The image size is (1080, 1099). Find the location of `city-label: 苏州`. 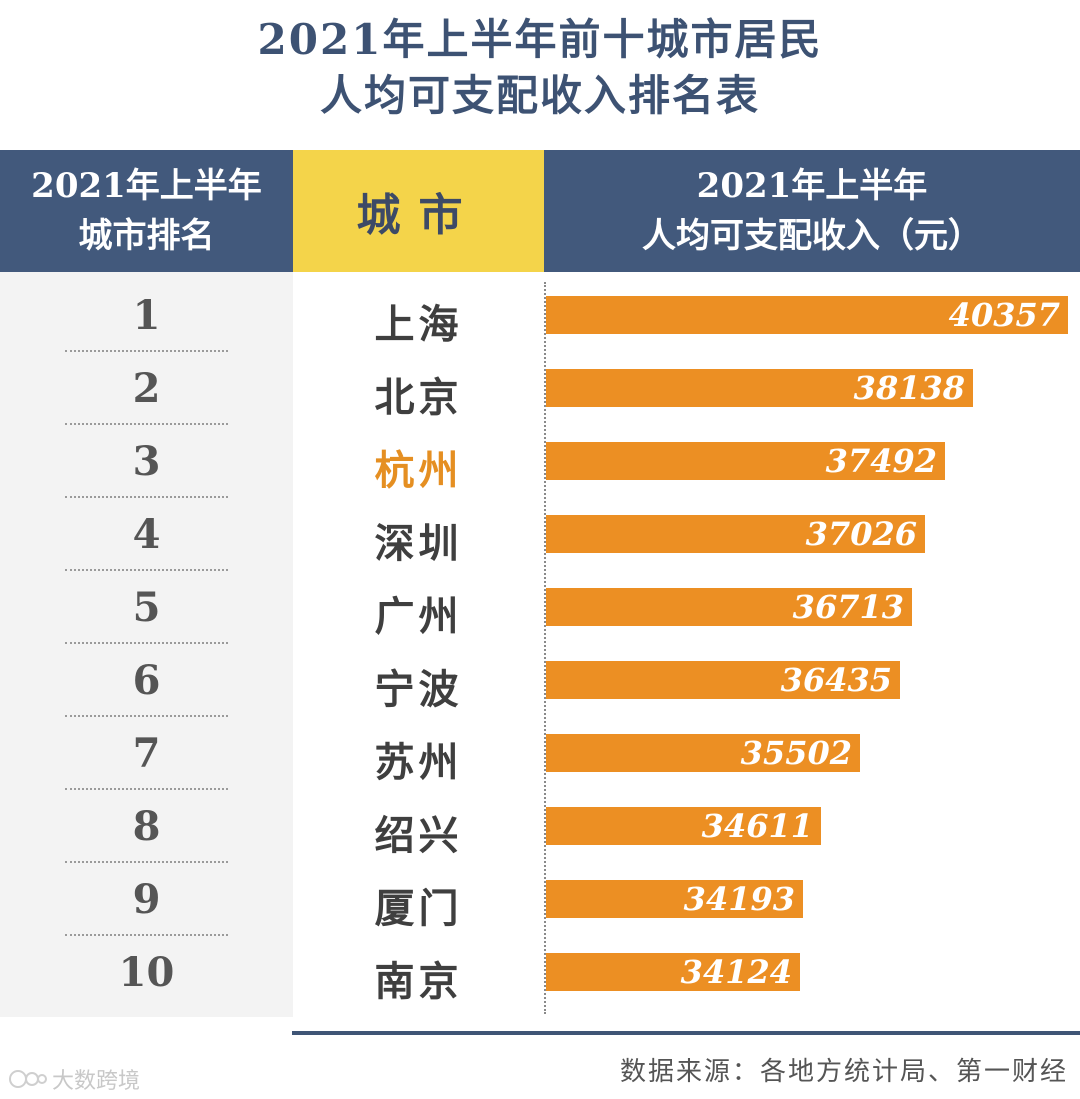

city-label: 苏州 is located at coordinates (418, 762).